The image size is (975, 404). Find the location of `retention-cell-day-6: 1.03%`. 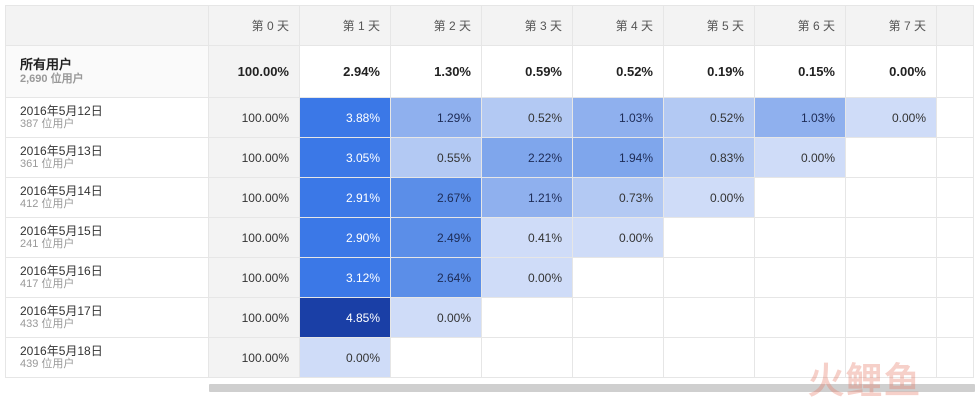

retention-cell-day-6: 1.03% is located at coordinates (800, 118).